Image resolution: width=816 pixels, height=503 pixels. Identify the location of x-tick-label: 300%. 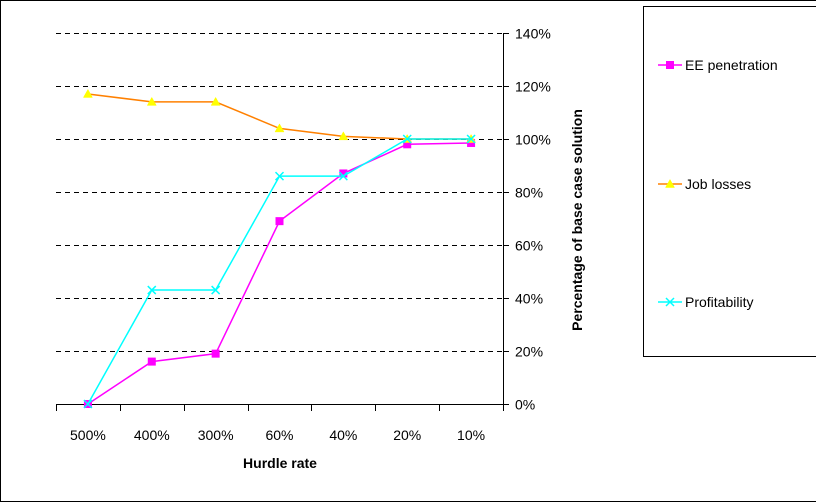
(216, 435).